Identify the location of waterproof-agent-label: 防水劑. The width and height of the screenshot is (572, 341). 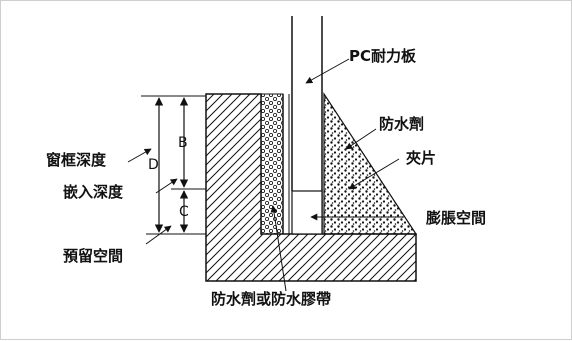
(401, 124).